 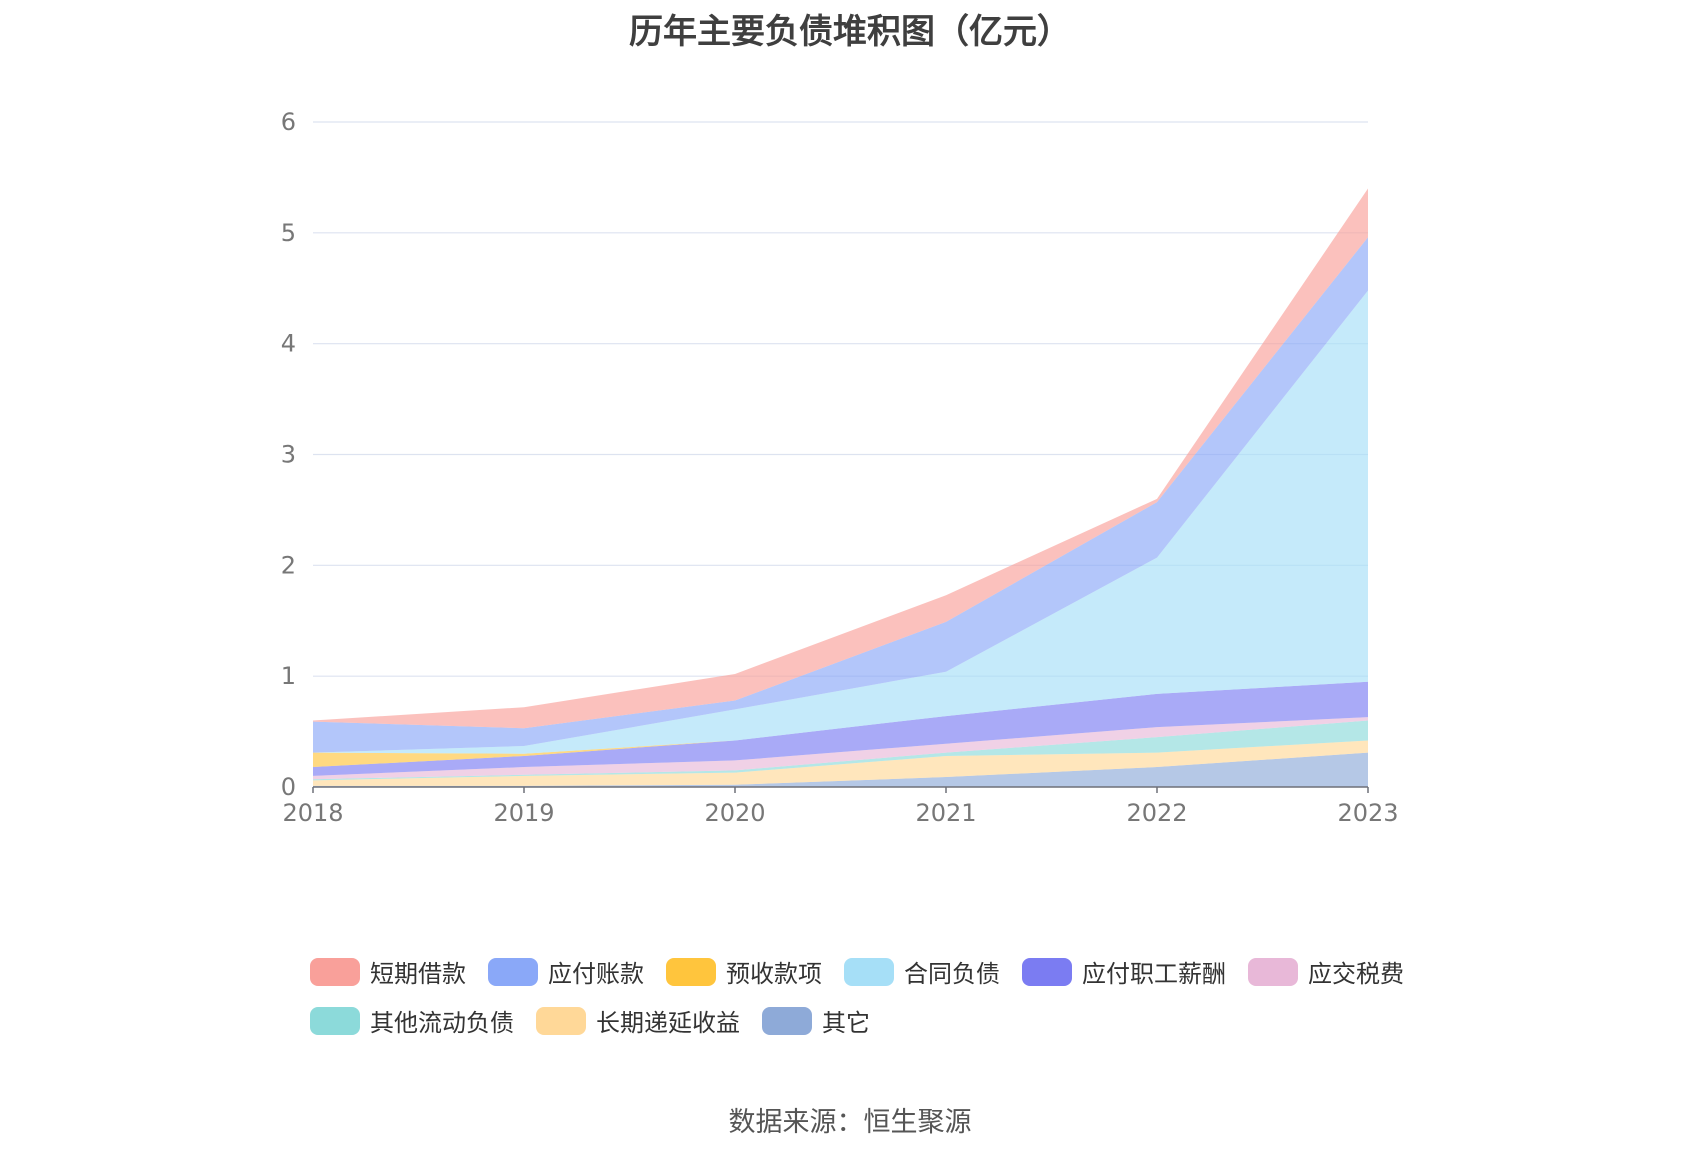 I want to click on legend-label: 其它, so click(x=846, y=1023).